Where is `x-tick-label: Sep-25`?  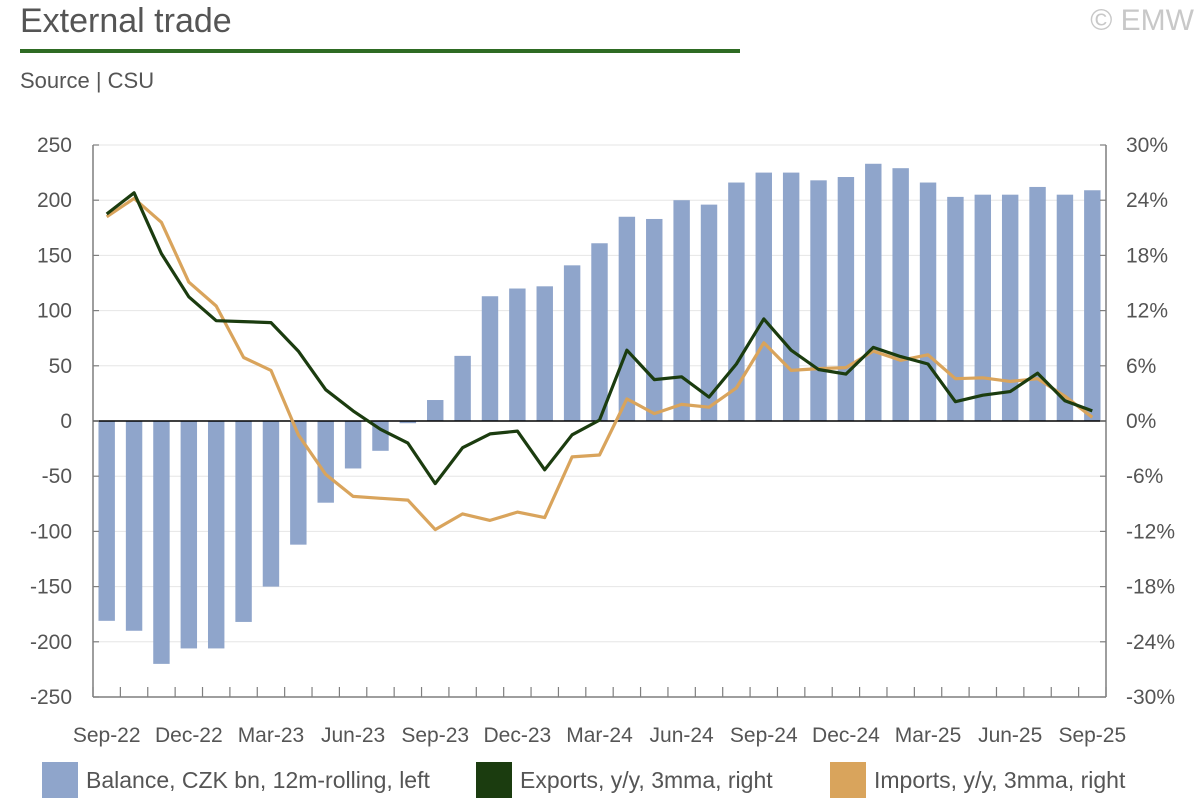
x-tick-label: Sep-25 is located at coordinates (1092, 735).